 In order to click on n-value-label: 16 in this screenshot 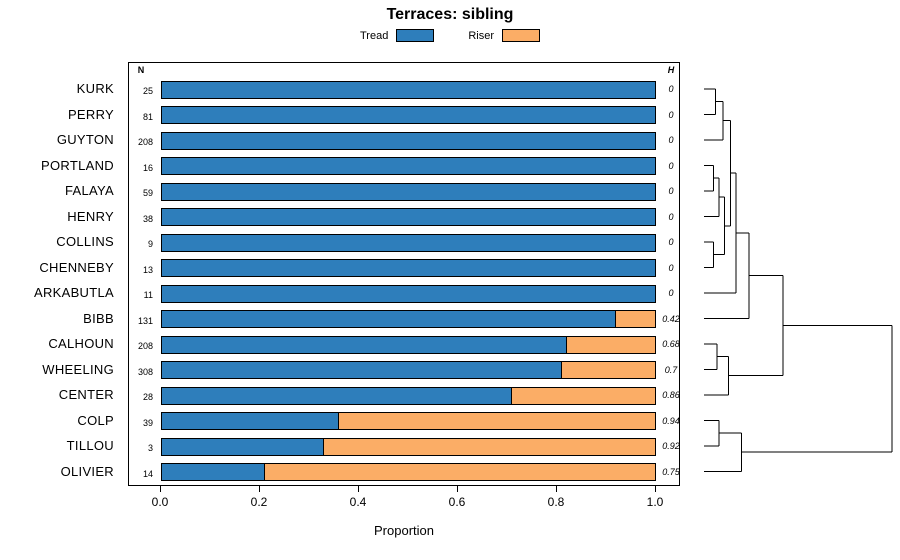, I will do `click(147, 167)`.